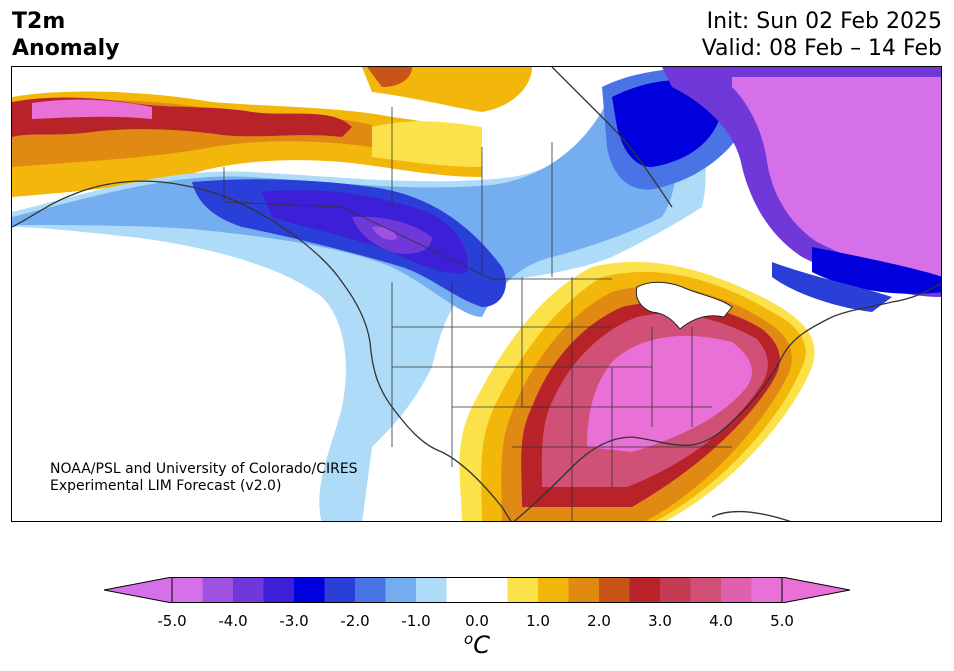 The width and height of the screenshot is (954, 671). What do you see at coordinates (355, 621) in the screenshot?
I see `colorbar-tick-label: -2.0` at bounding box center [355, 621].